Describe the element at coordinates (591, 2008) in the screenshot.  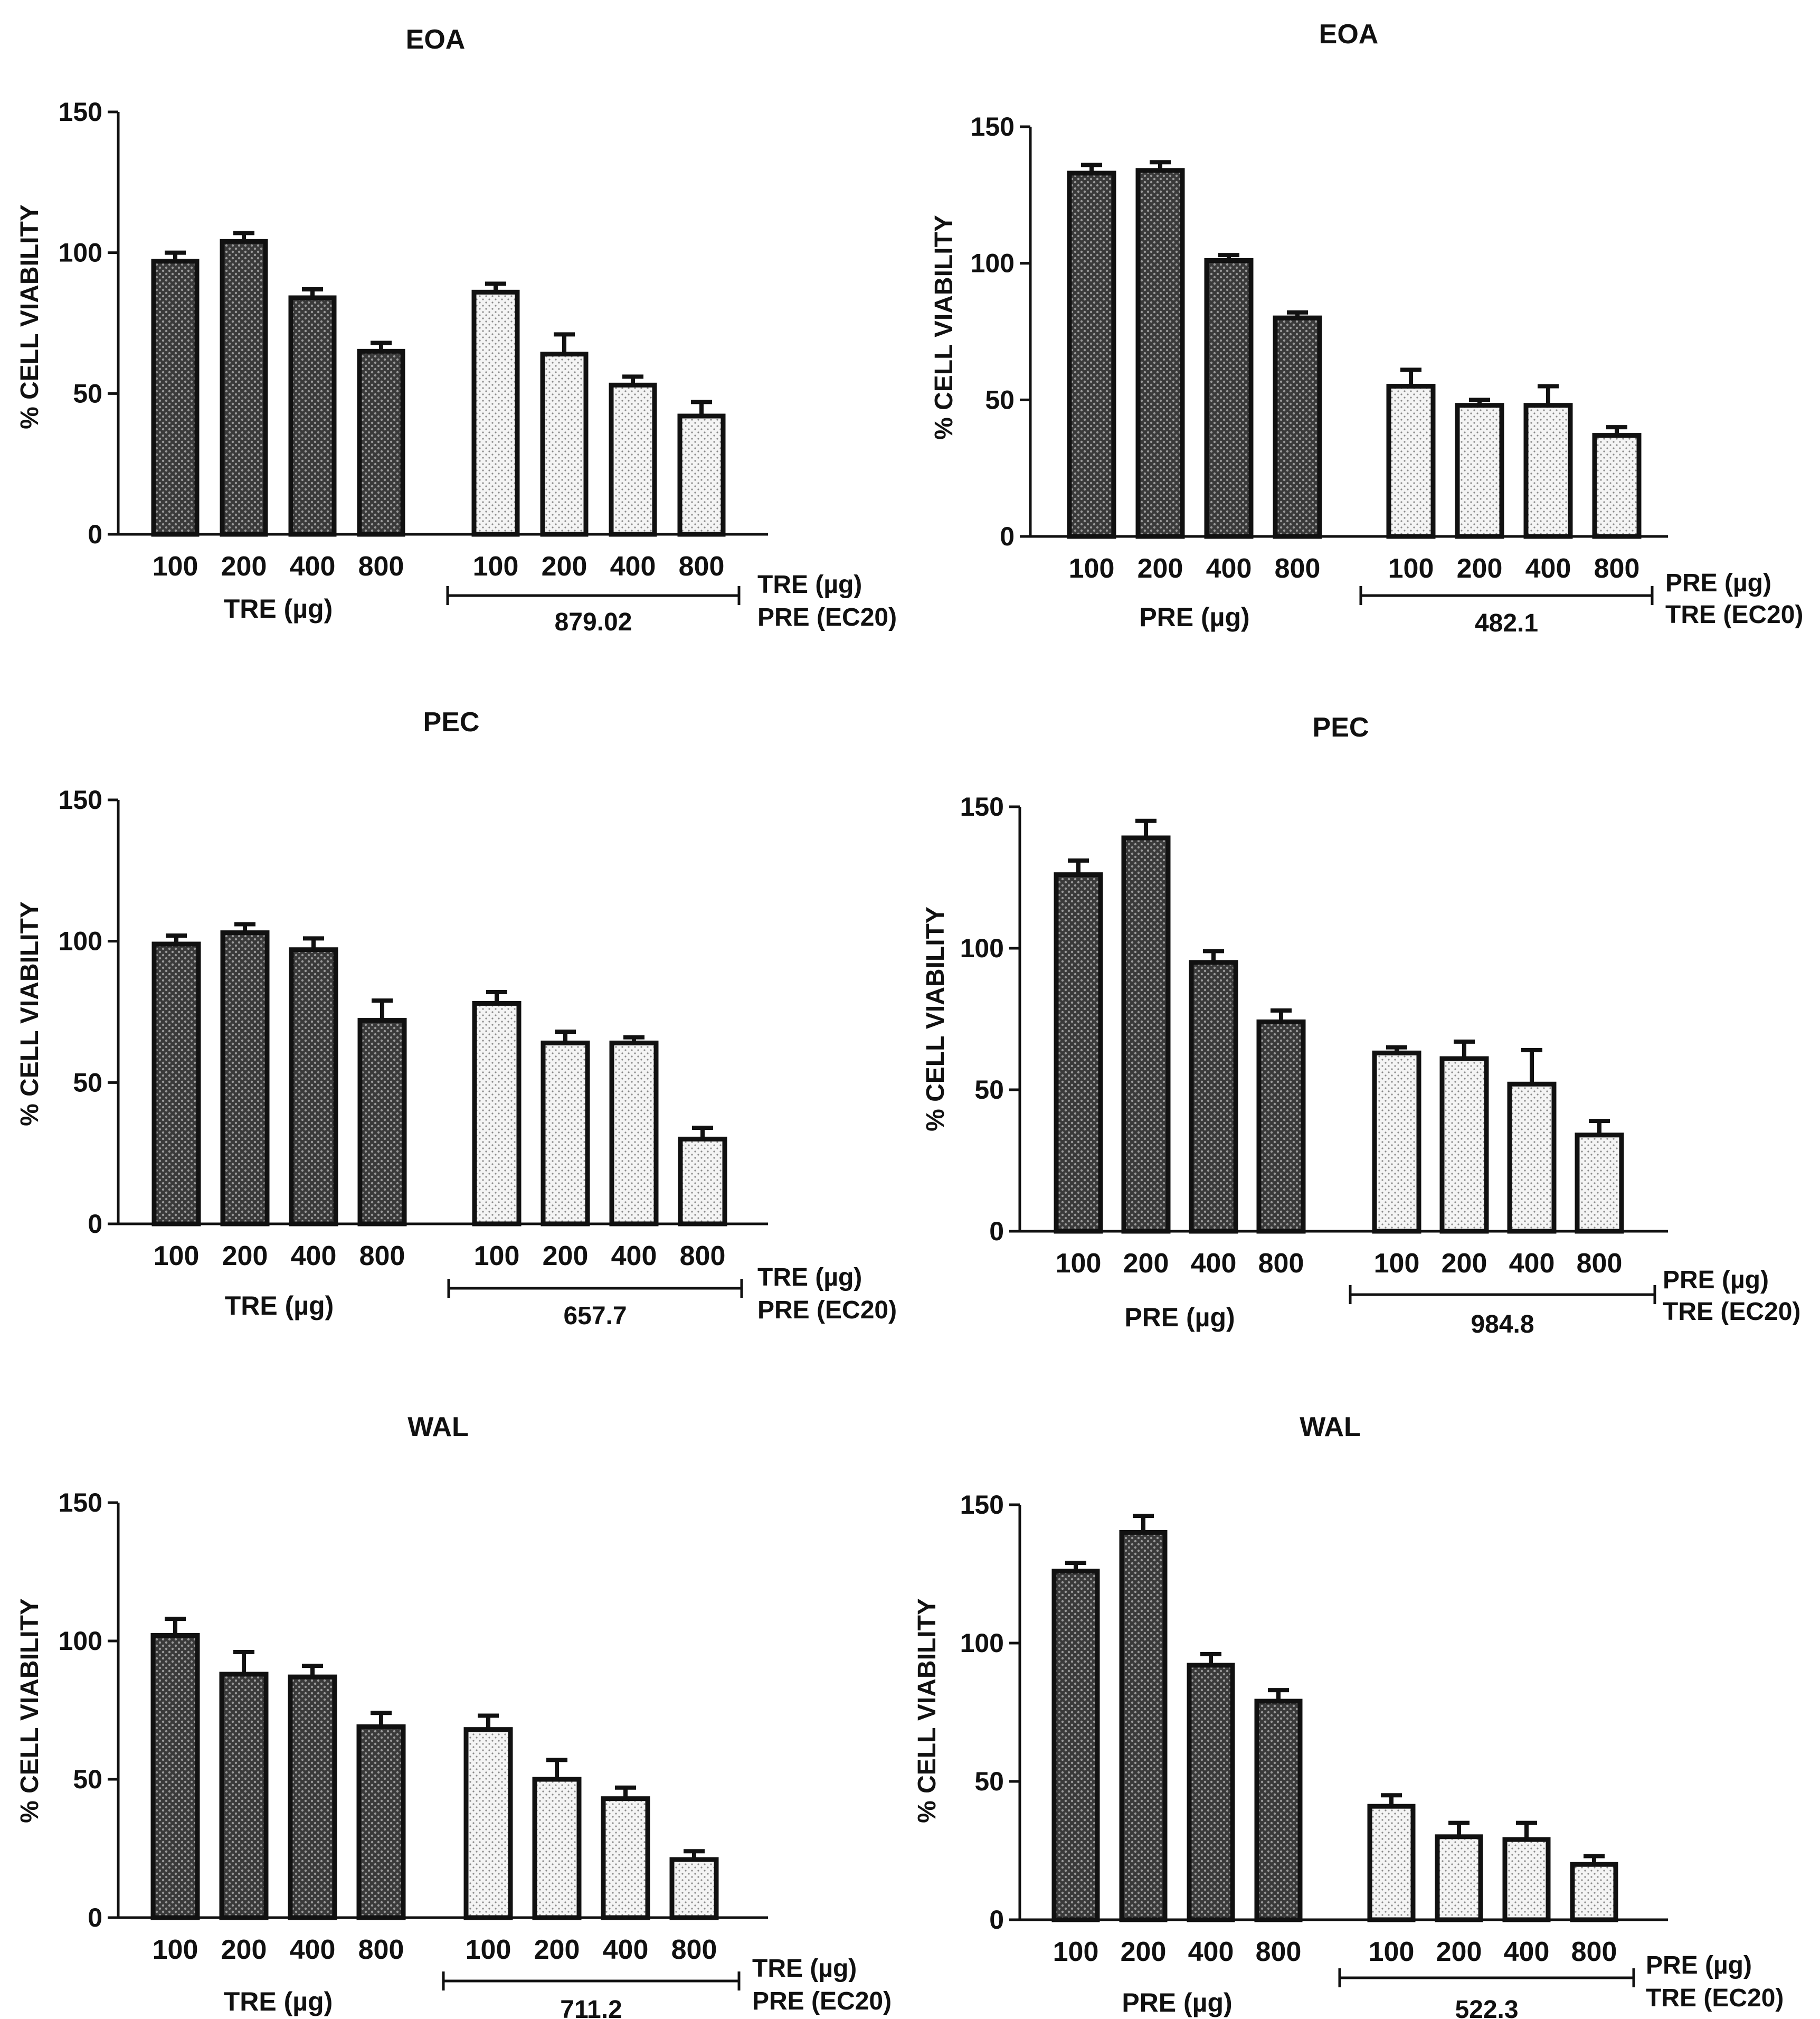
I see `bracket-value: 711.2` at that location.